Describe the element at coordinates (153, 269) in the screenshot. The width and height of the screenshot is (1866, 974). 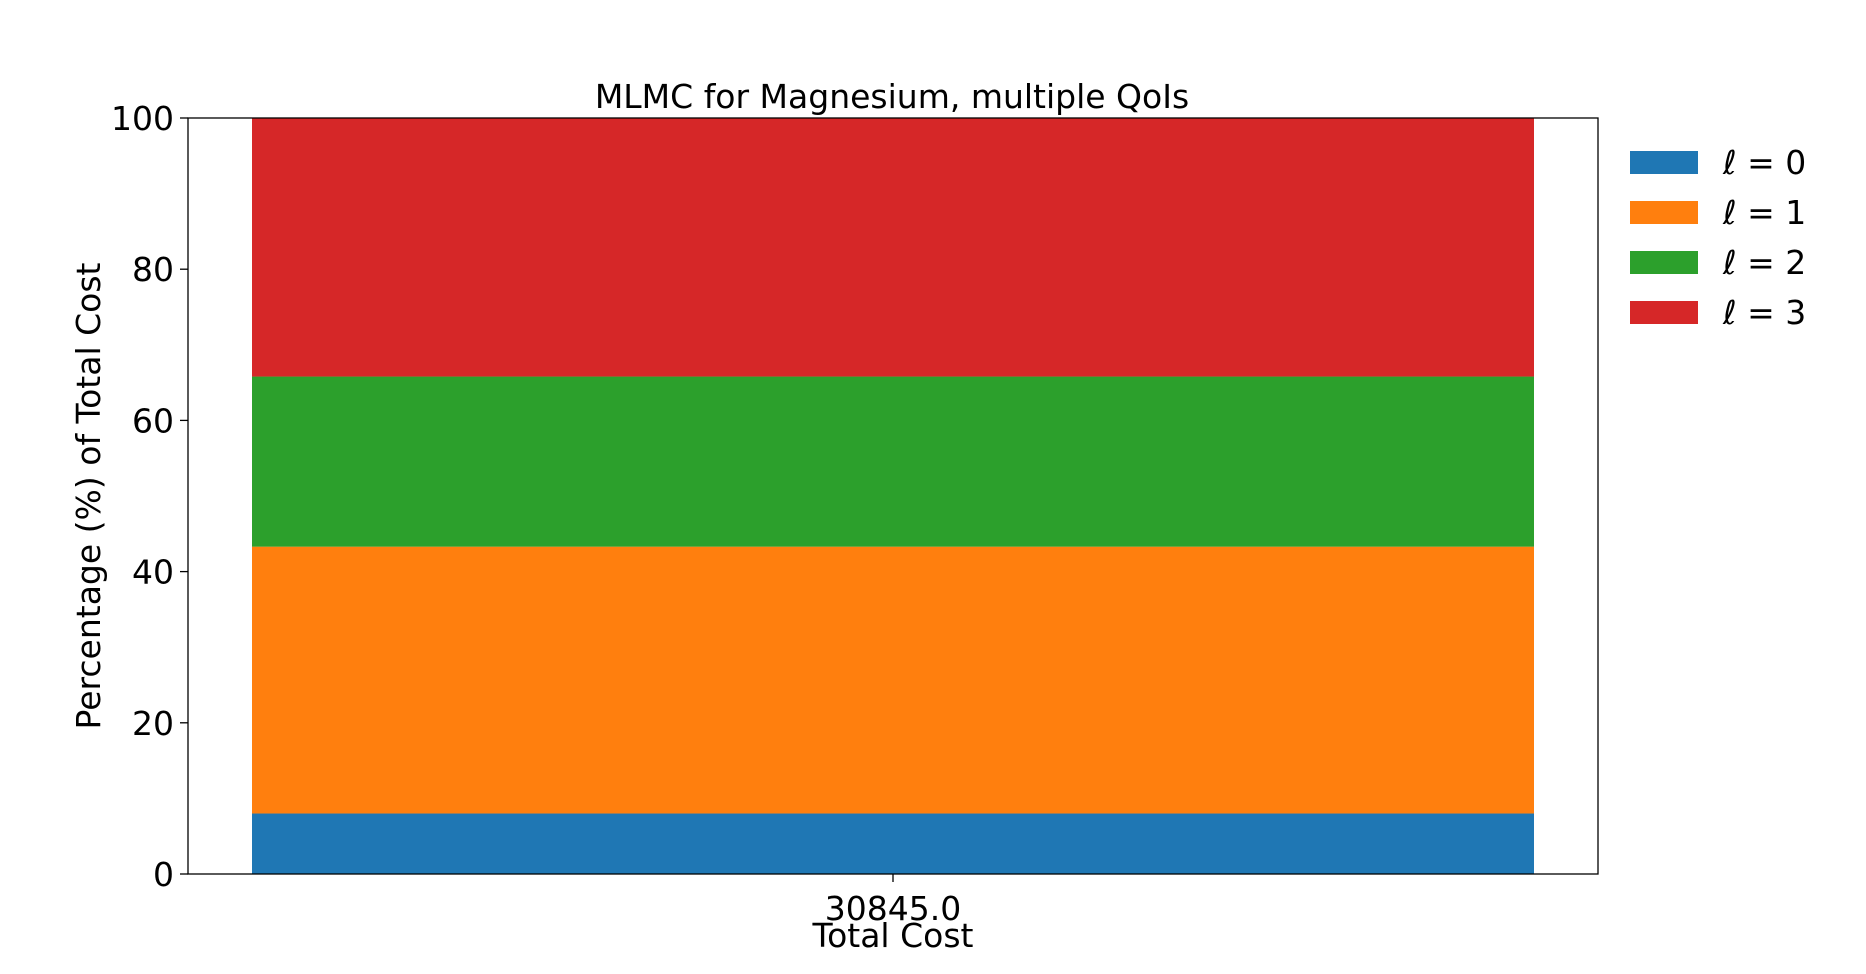
I see `y-tick-label: 80` at that location.